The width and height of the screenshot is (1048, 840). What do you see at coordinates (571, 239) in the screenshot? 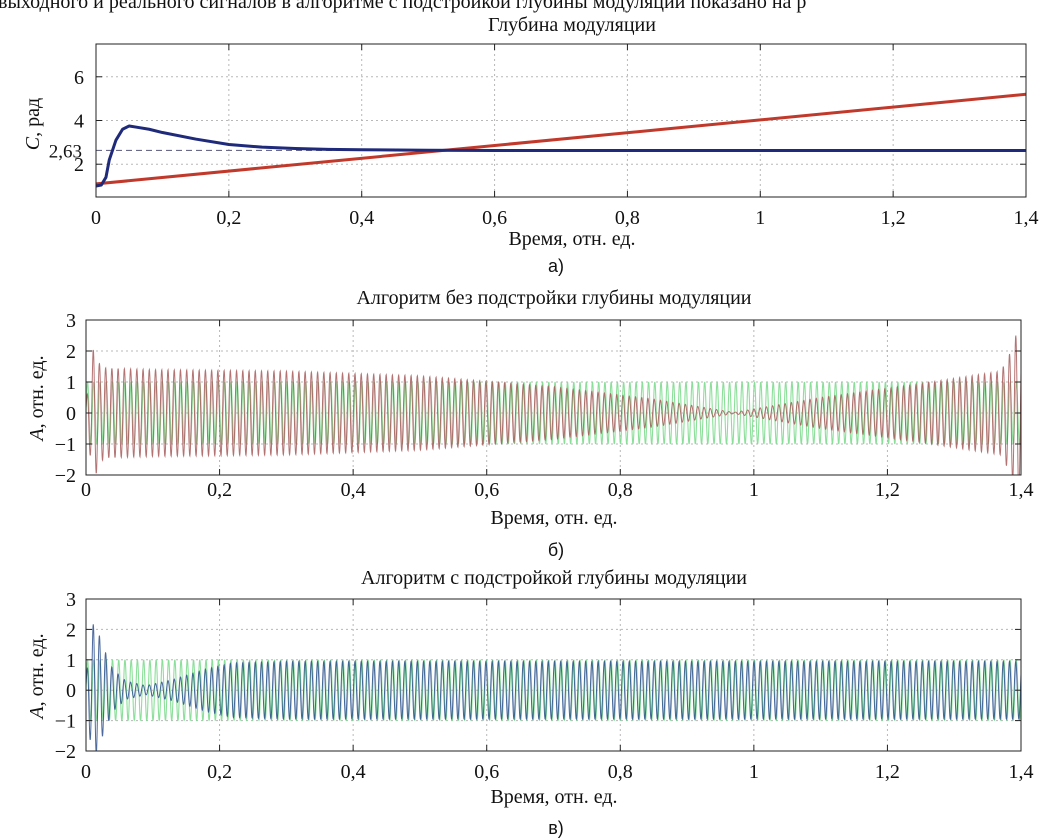
I see `panel-a-xlabel: Время, отн. ед.` at bounding box center [571, 239].